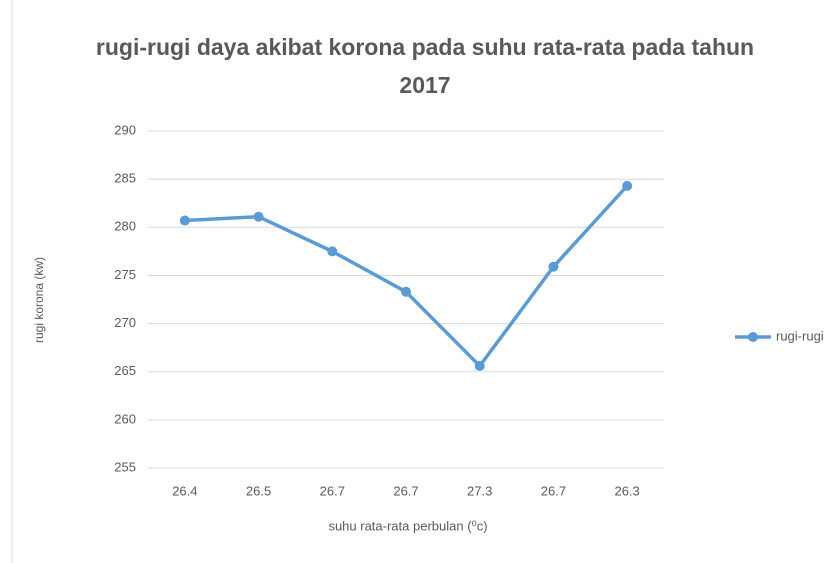  Describe the element at coordinates (479, 490) in the screenshot. I see `x-tick-label: 27.3` at that location.